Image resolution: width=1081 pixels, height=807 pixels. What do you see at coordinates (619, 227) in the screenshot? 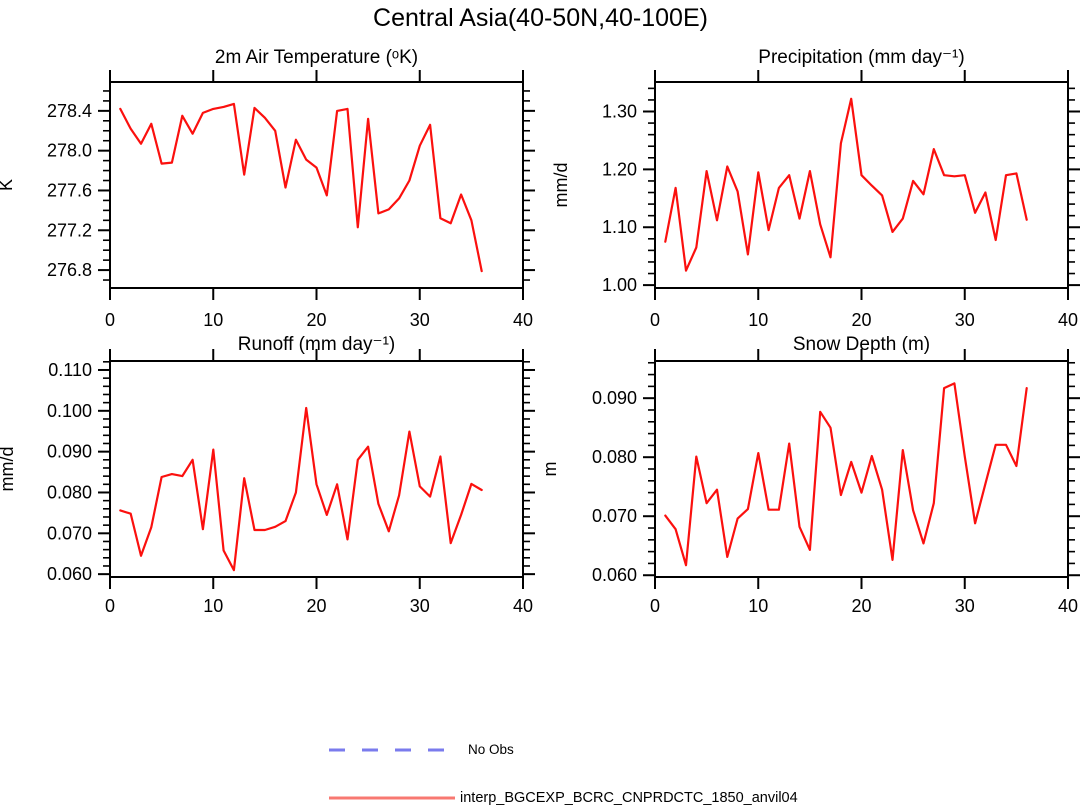
I see `y-tick-label: 1.10` at bounding box center [619, 227].